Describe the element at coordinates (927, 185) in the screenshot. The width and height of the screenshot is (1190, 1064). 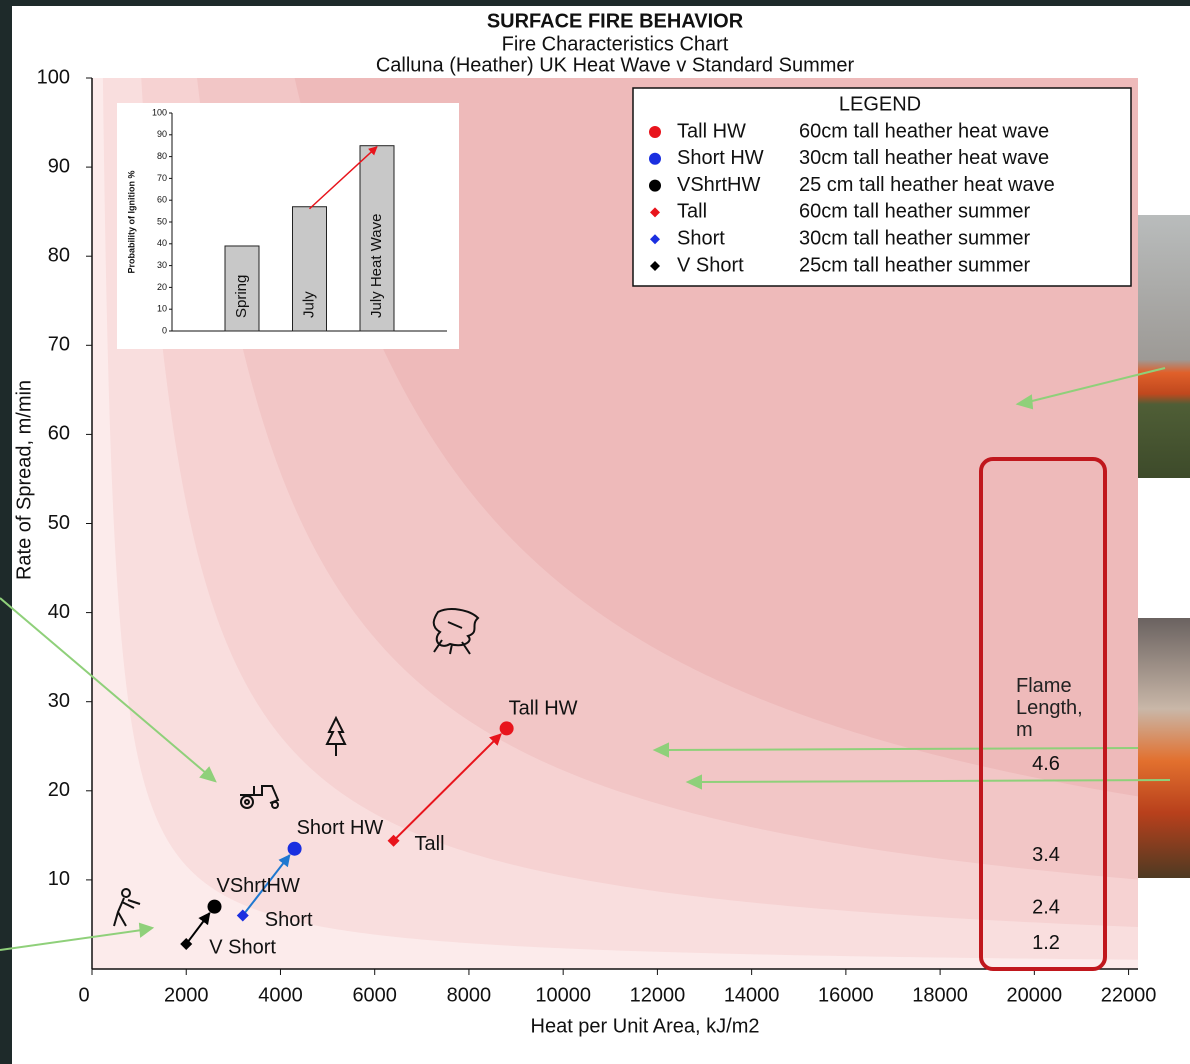
I see `legend-description: 25 cm tall heather heat wave` at that location.